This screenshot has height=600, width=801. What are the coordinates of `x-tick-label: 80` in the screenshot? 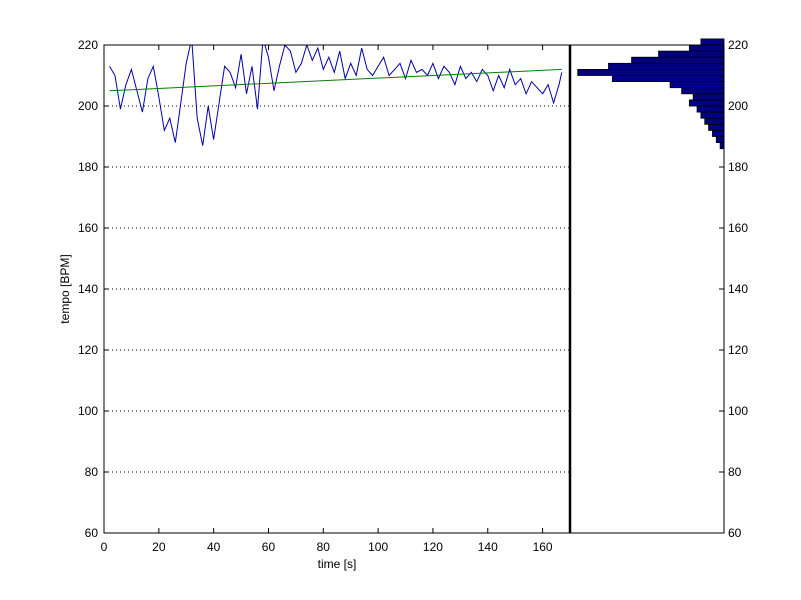 It's located at (324, 547).